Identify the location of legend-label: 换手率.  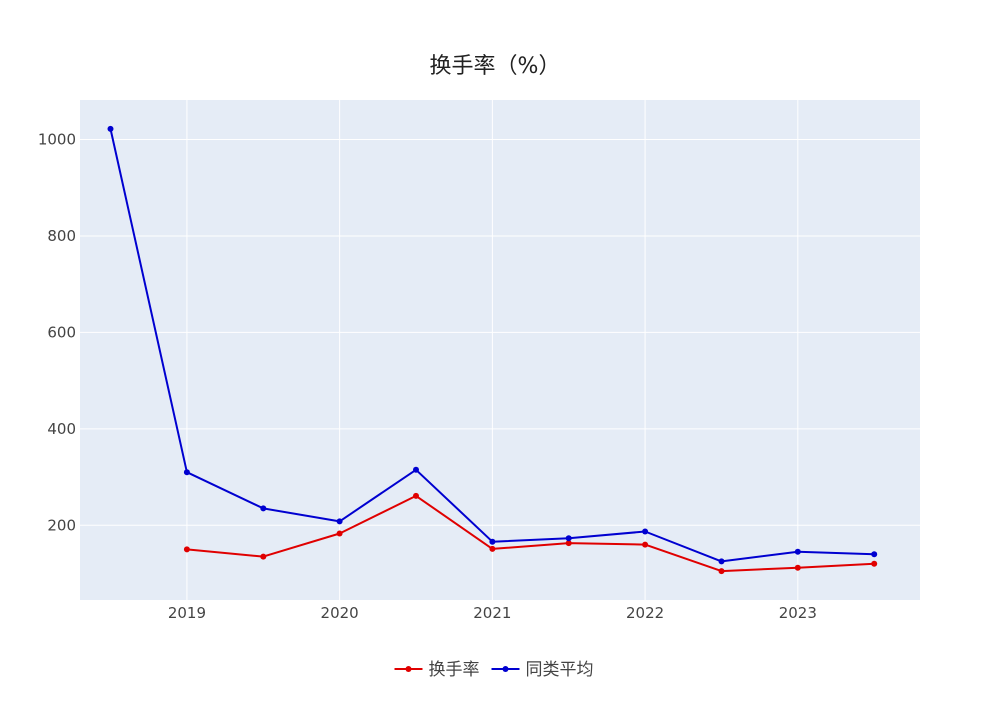
(454, 670).